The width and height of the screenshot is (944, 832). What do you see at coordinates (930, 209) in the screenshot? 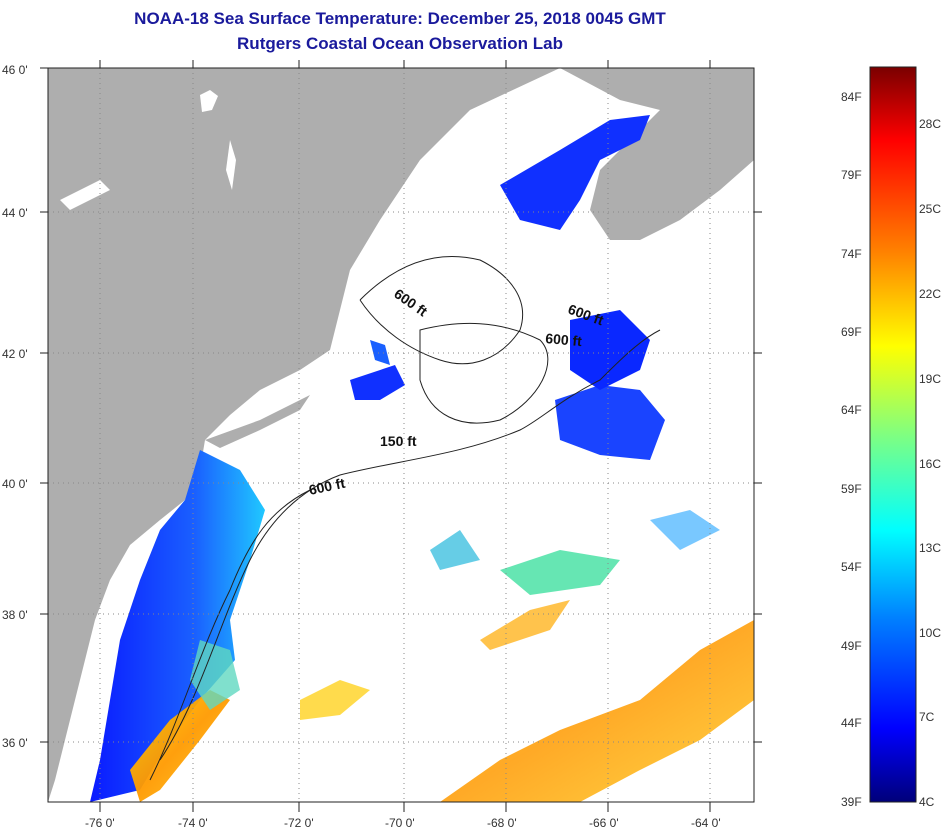
I see `cb-c-label: 25C` at bounding box center [930, 209].